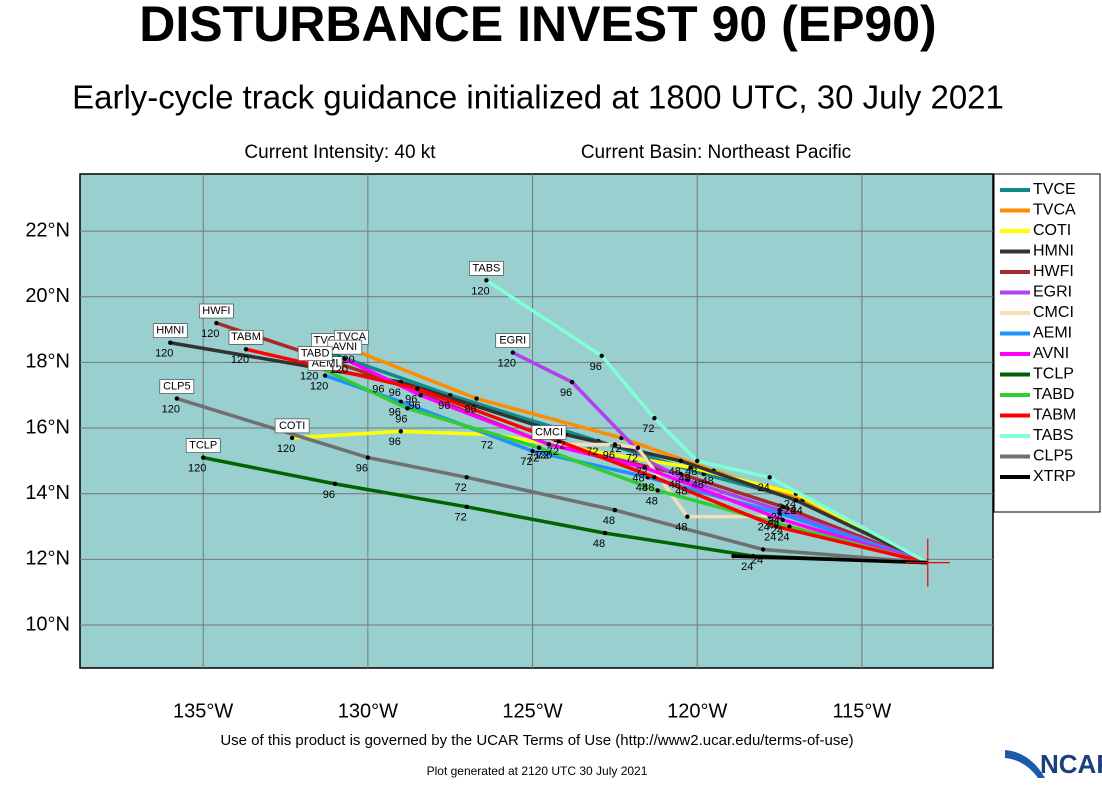 This screenshot has height=785, width=1102. I want to click on lon-tick-label: 115°W, so click(862, 711).